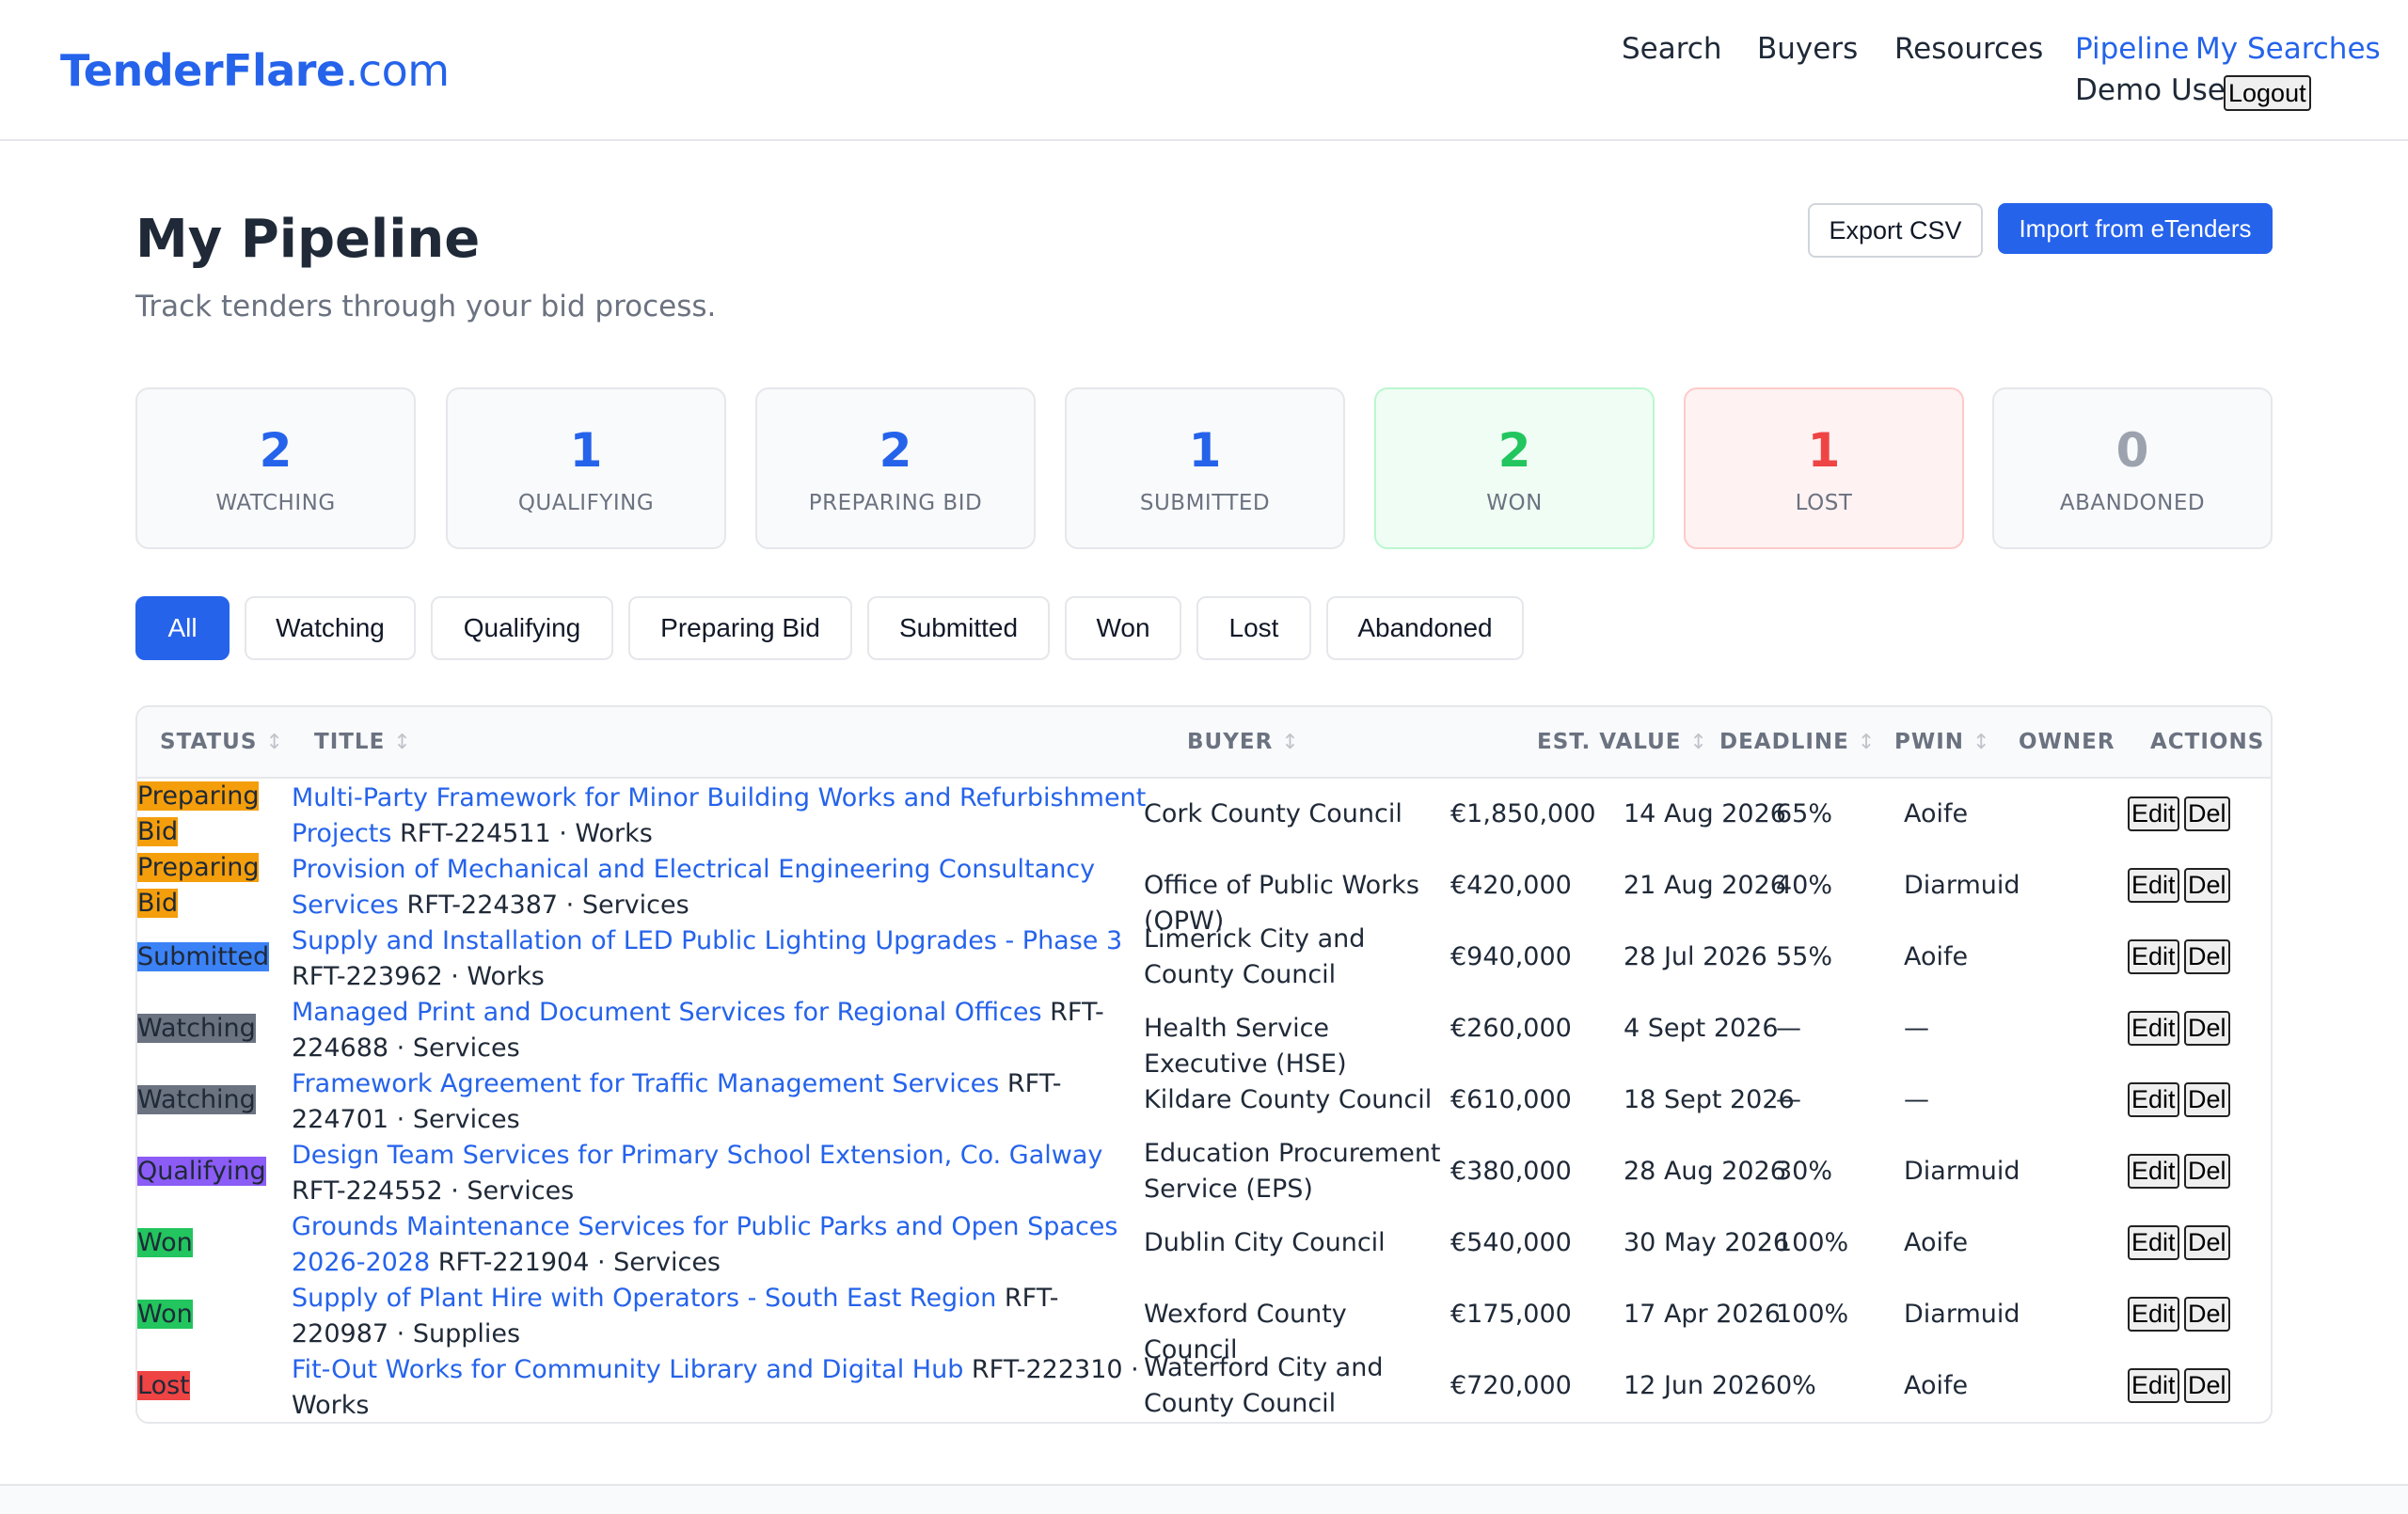 The height and width of the screenshot is (1514, 2408). I want to click on stat-card-qualifying: 1 QUALIFYING, so click(586, 468).